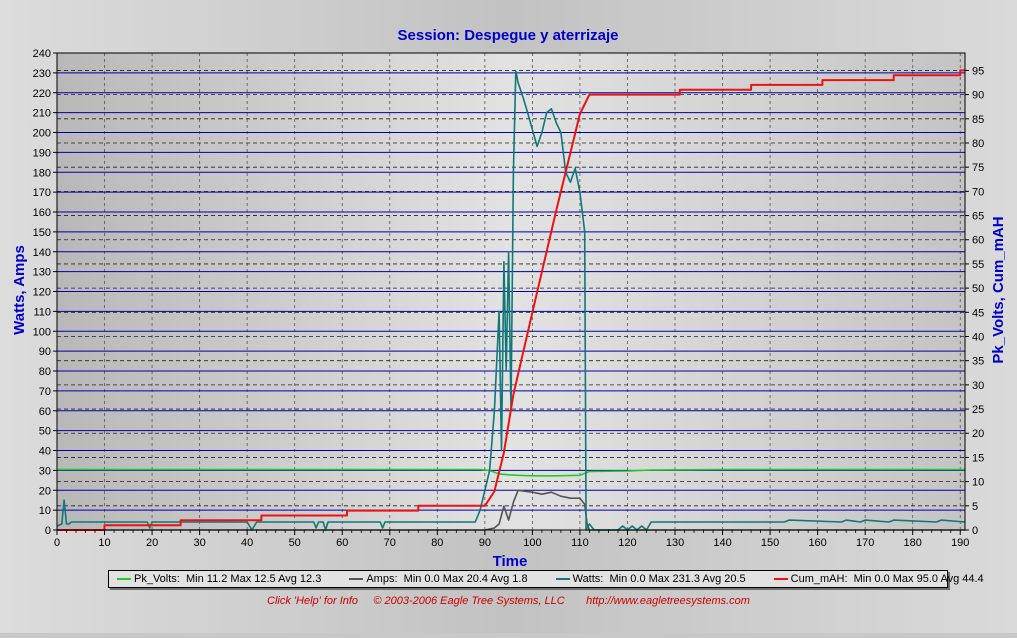 The height and width of the screenshot is (638, 1017). I want to click on legend-series-name: Watts:, so click(588, 579).